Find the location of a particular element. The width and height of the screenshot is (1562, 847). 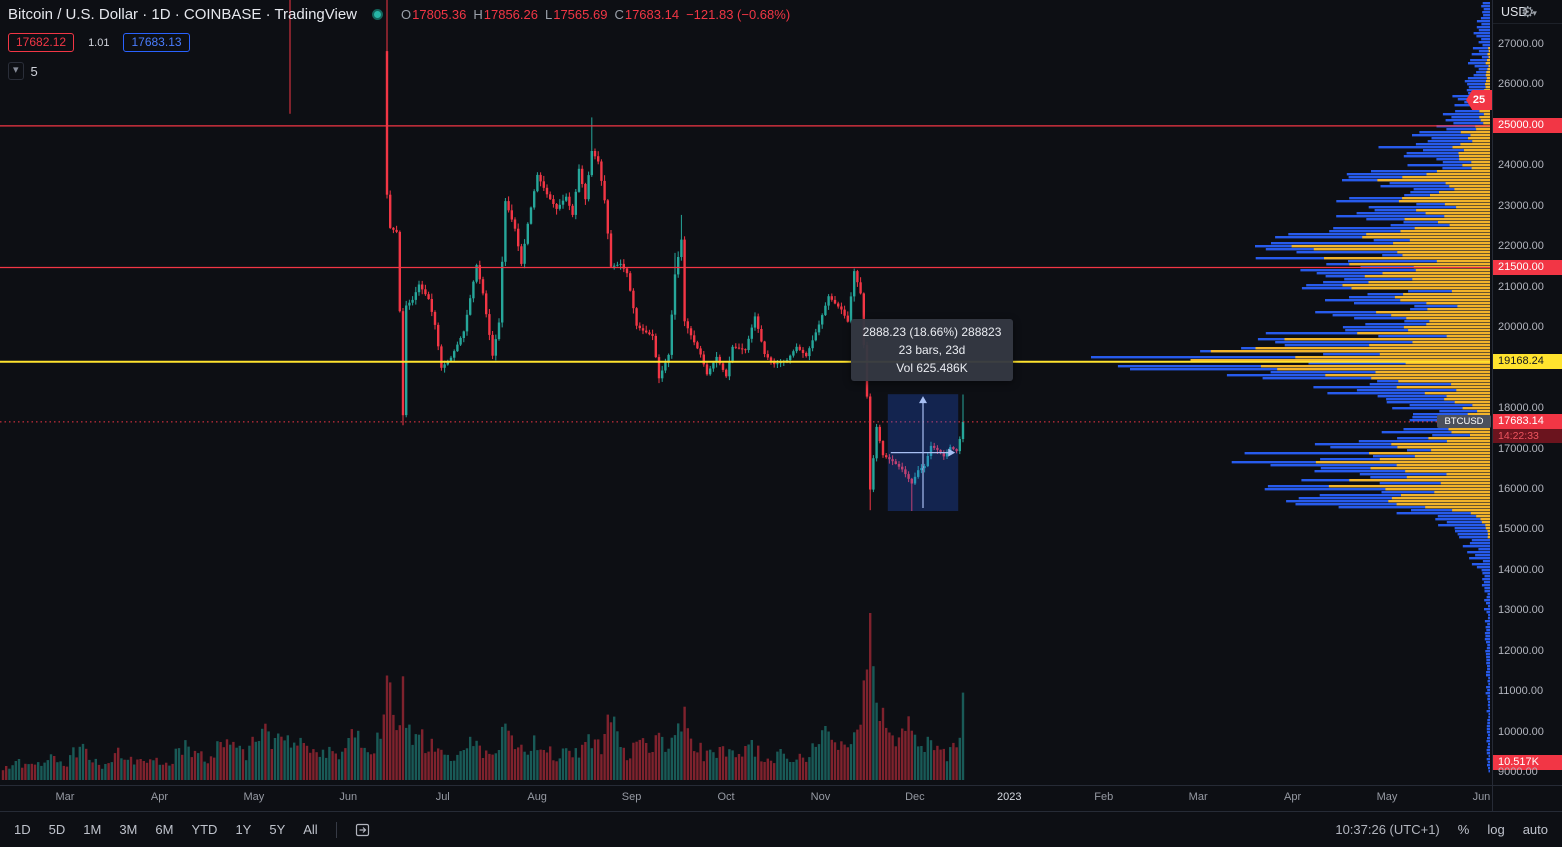

measure-bars-line: 23 bars, 23d is located at coordinates (932, 350).